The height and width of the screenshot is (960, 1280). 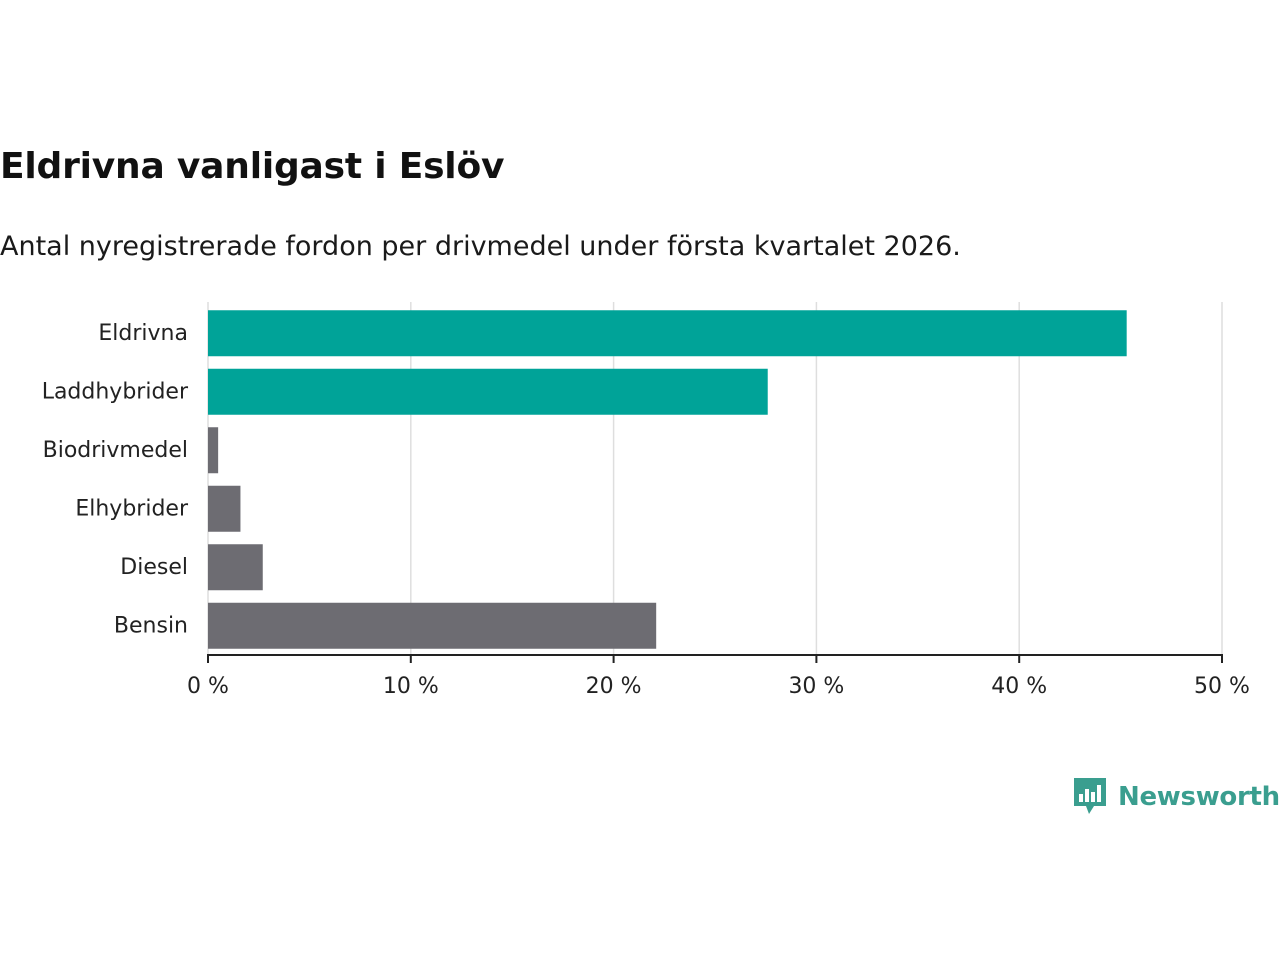 I want to click on bar-diesel, so click(x=235, y=567).